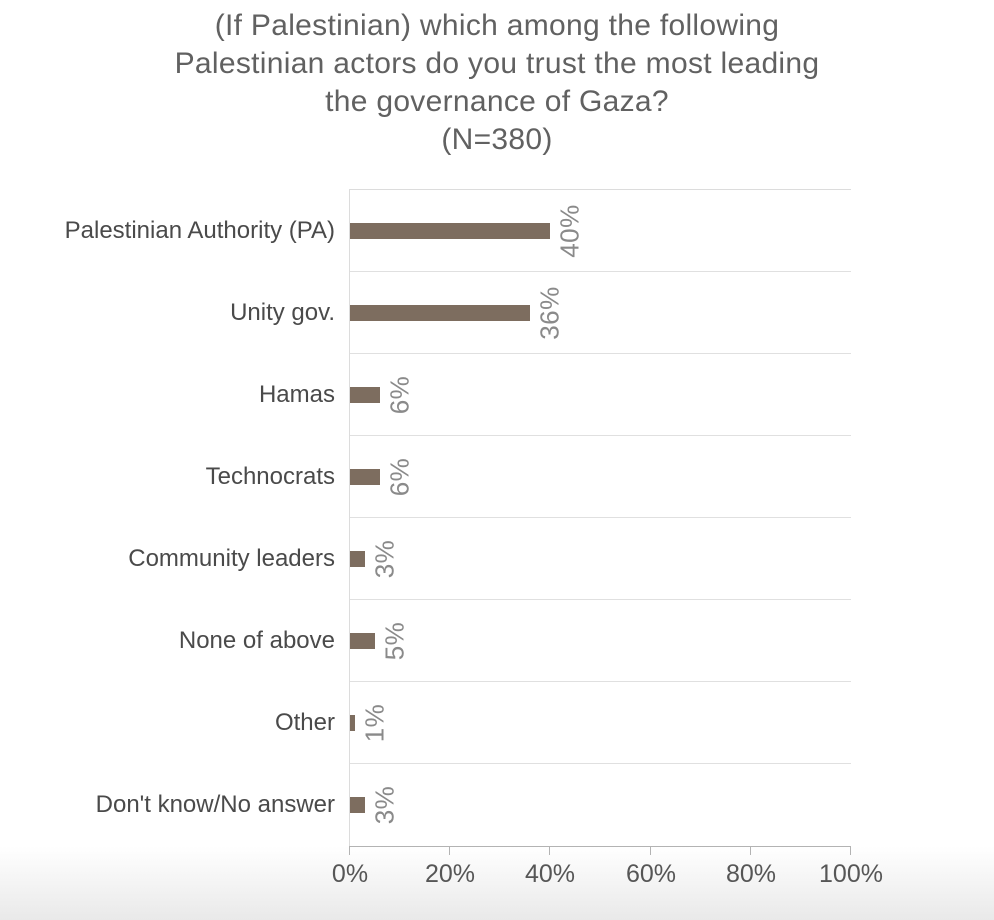 This screenshot has height=920, width=994. Describe the element at coordinates (450, 874) in the screenshot. I see `x-axis-tick-label: 20%` at that location.